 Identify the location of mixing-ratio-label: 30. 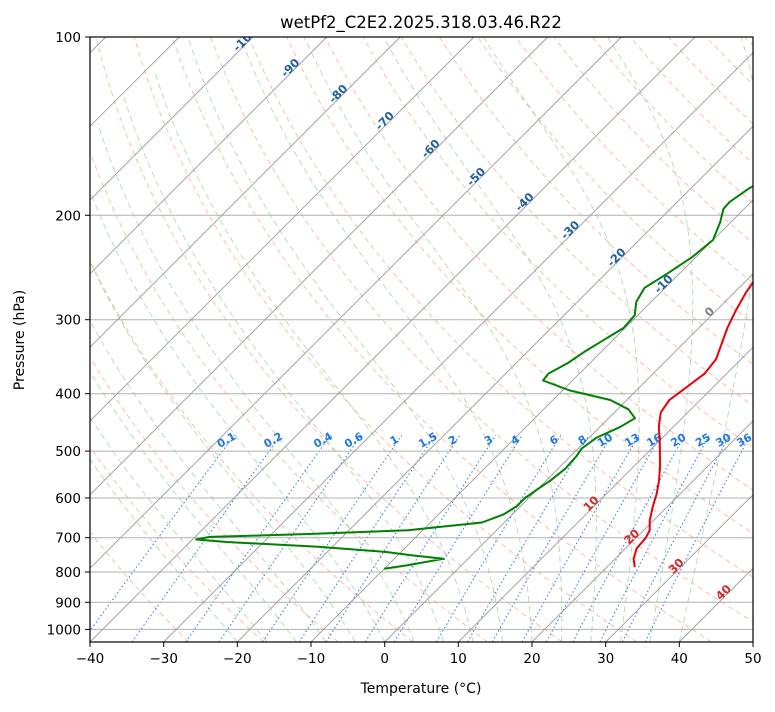
(724, 440).